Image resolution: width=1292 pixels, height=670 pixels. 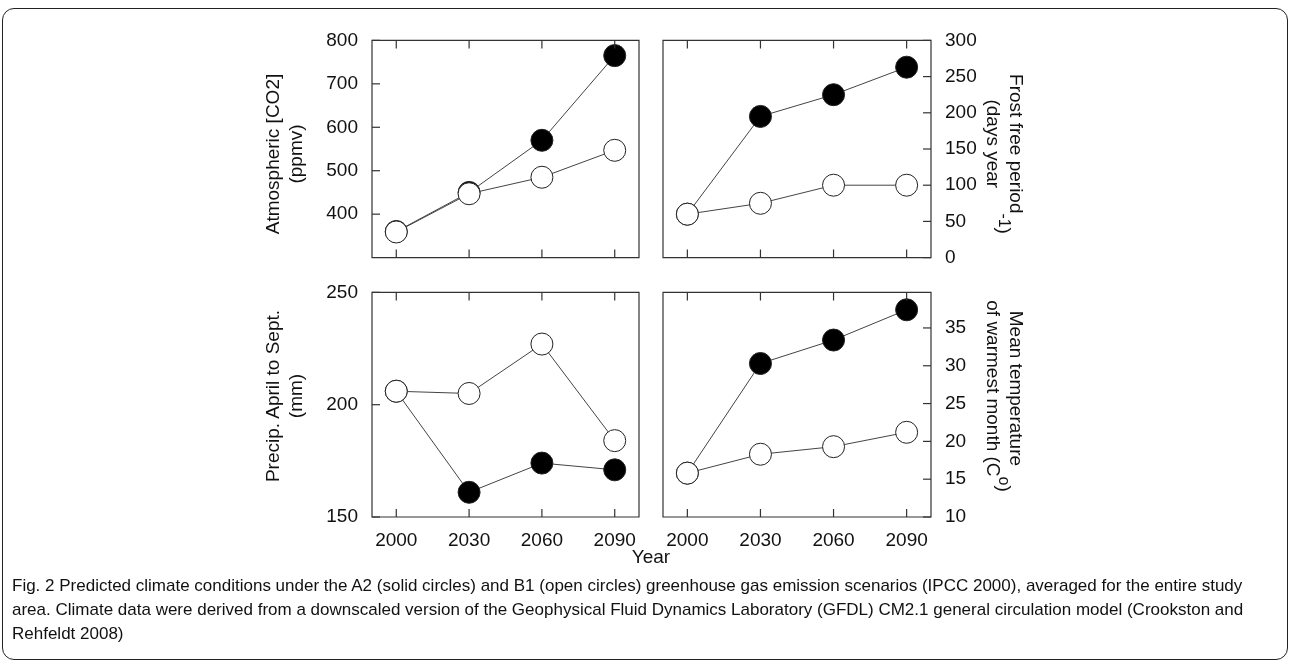 I want to click on y-tick-label: 400, so click(x=342, y=213).